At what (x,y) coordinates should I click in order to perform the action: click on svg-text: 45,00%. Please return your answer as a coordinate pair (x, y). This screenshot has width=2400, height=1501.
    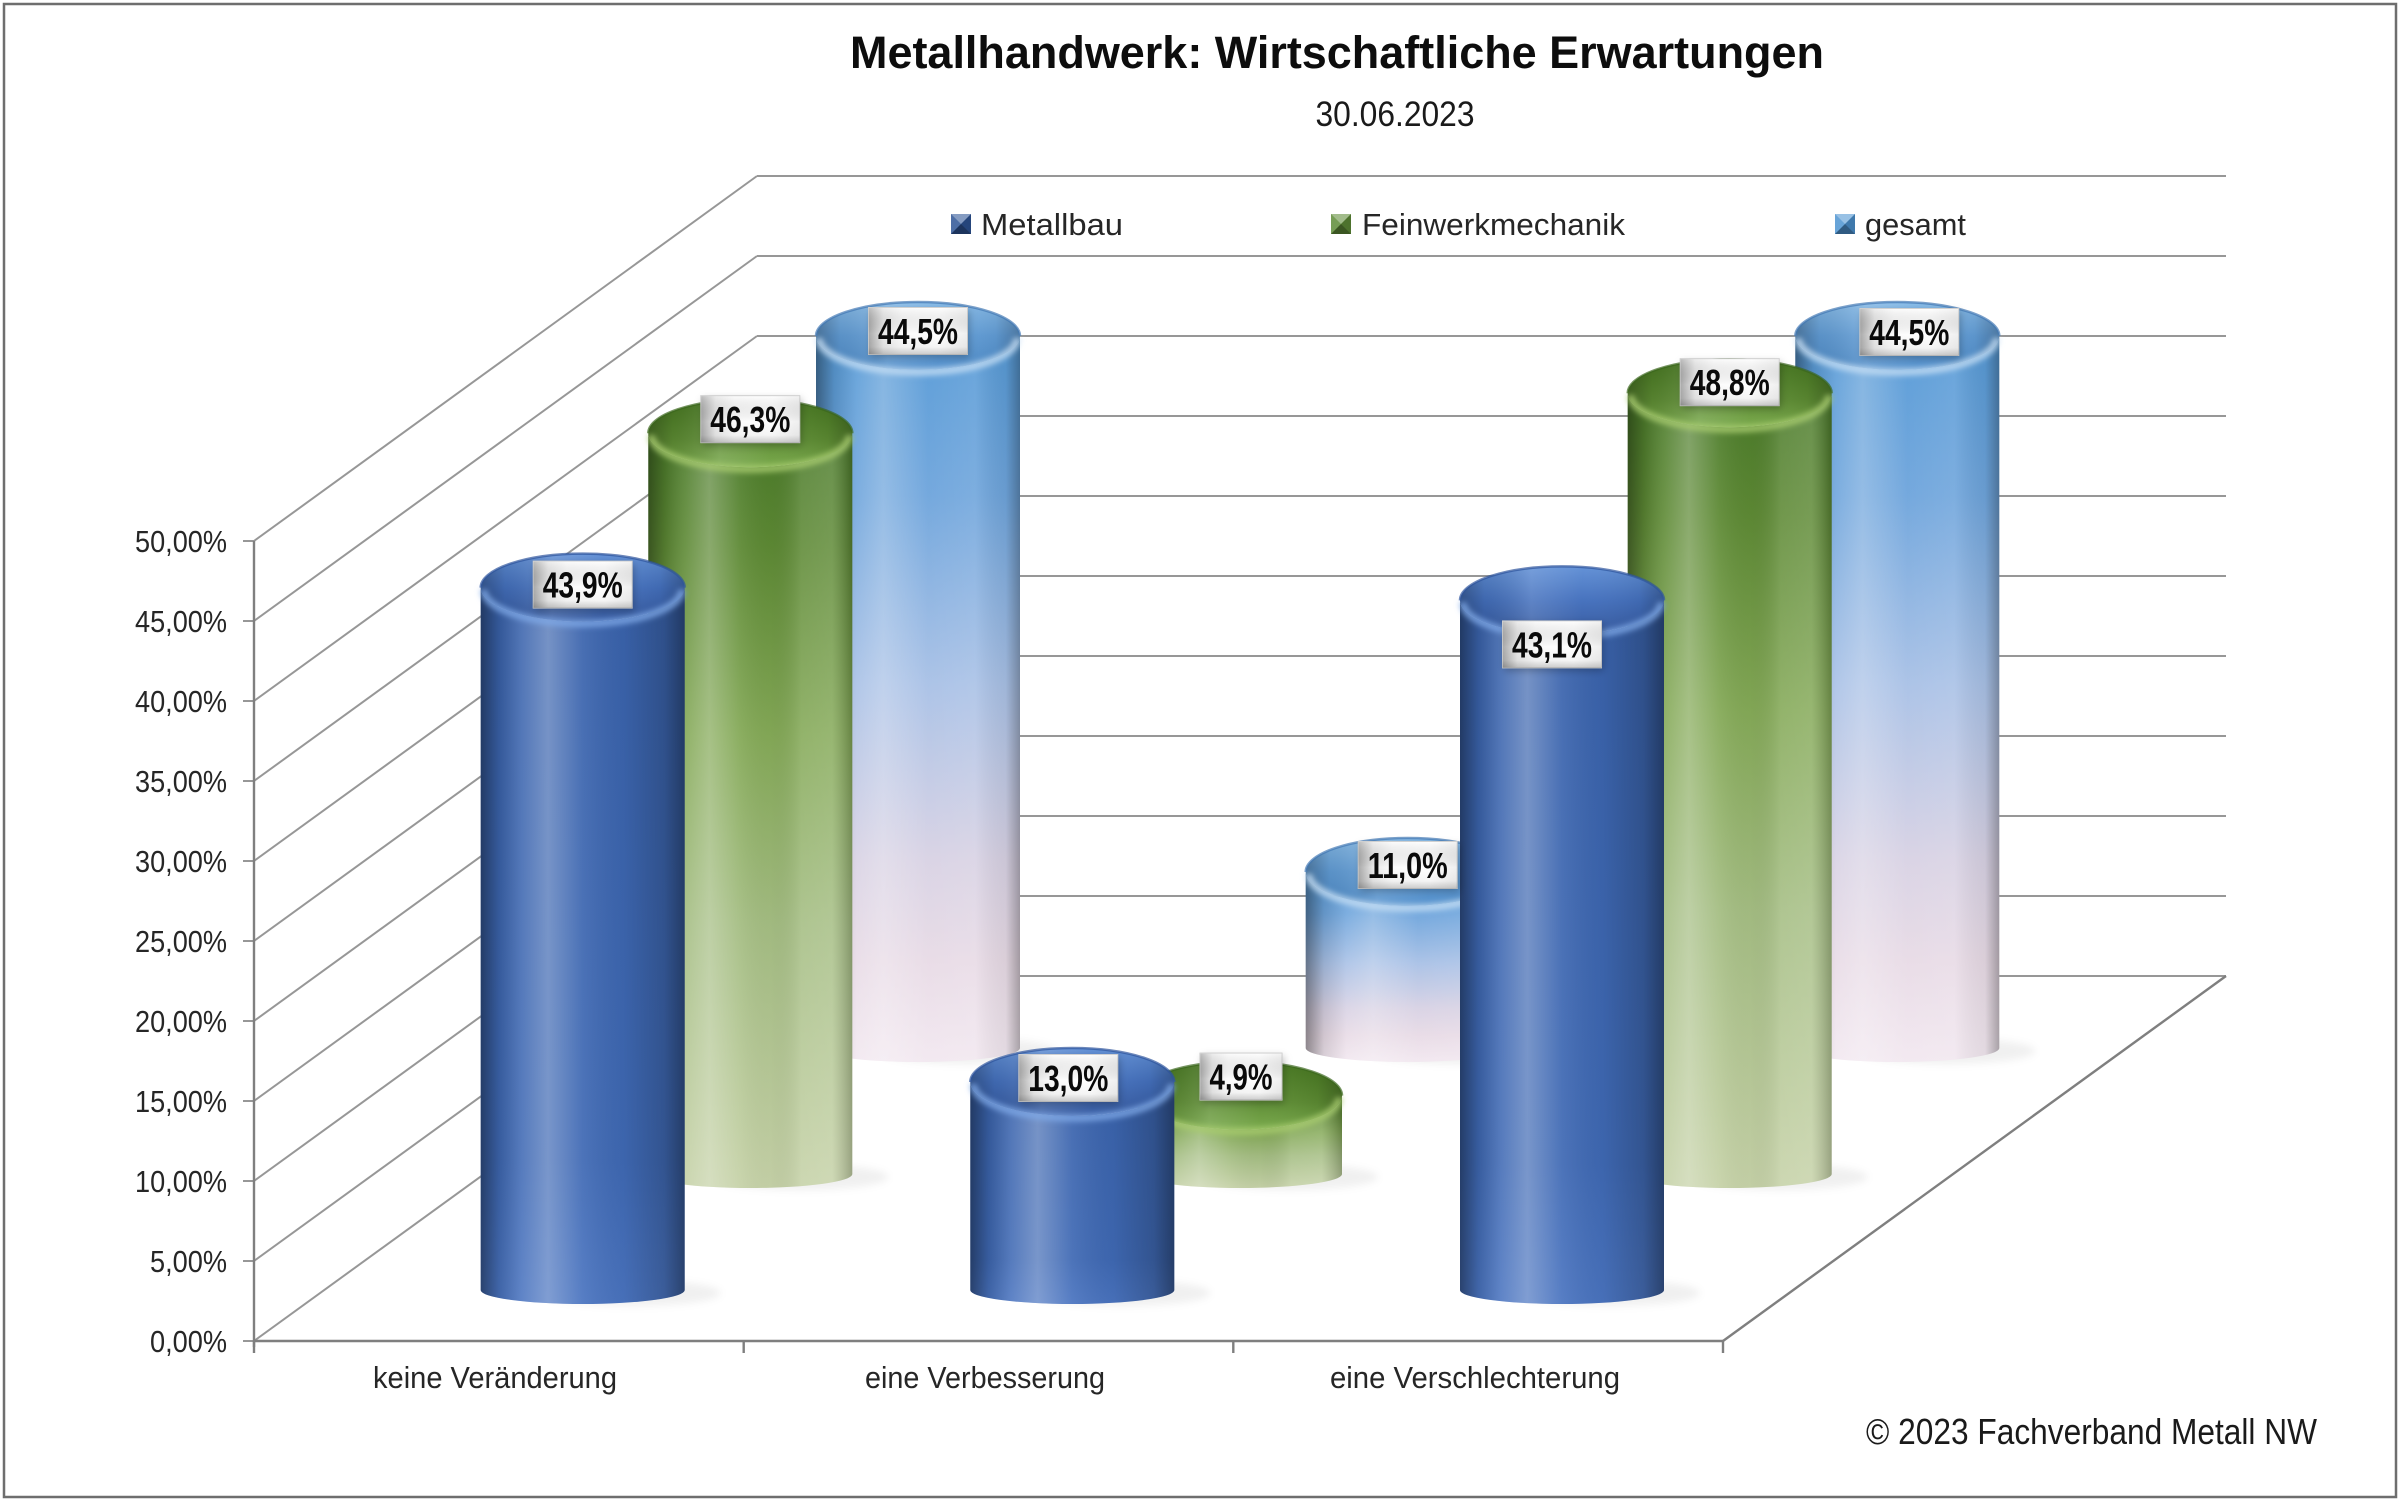
    Looking at the image, I should click on (181, 621).